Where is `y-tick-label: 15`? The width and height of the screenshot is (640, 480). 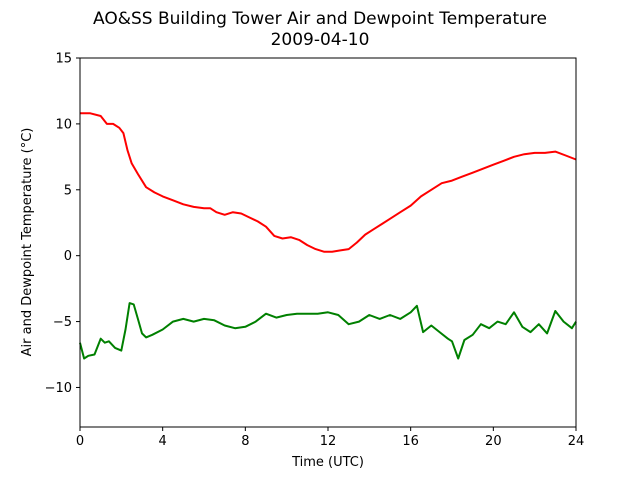
y-tick-label: 15 is located at coordinates (63, 59).